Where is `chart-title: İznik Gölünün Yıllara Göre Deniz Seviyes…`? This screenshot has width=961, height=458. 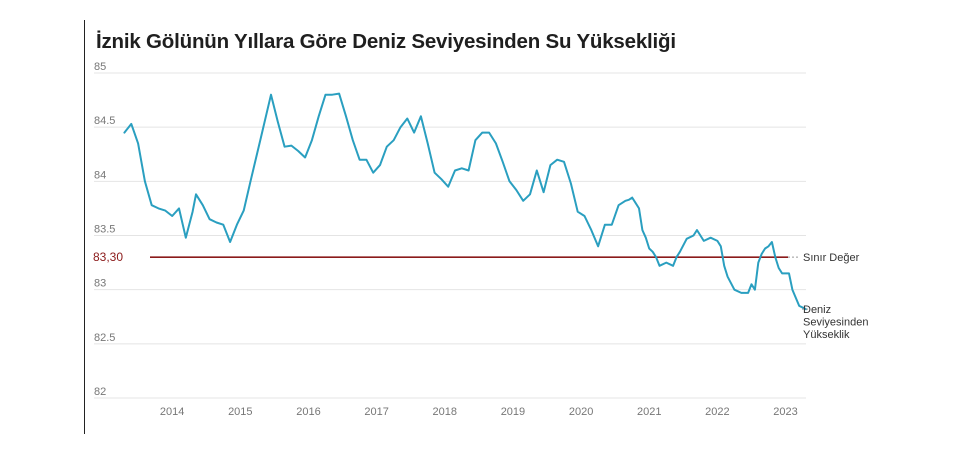
chart-title: İznik Gölünün Yıllara Göre Deniz Seviyes… is located at coordinates (386, 41).